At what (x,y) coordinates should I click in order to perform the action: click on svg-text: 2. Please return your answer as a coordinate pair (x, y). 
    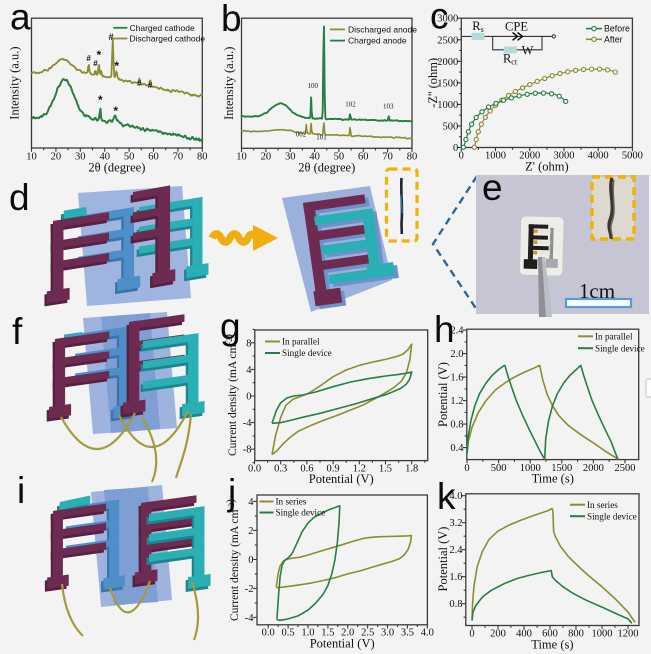
    Looking at the image, I should click on (250, 531).